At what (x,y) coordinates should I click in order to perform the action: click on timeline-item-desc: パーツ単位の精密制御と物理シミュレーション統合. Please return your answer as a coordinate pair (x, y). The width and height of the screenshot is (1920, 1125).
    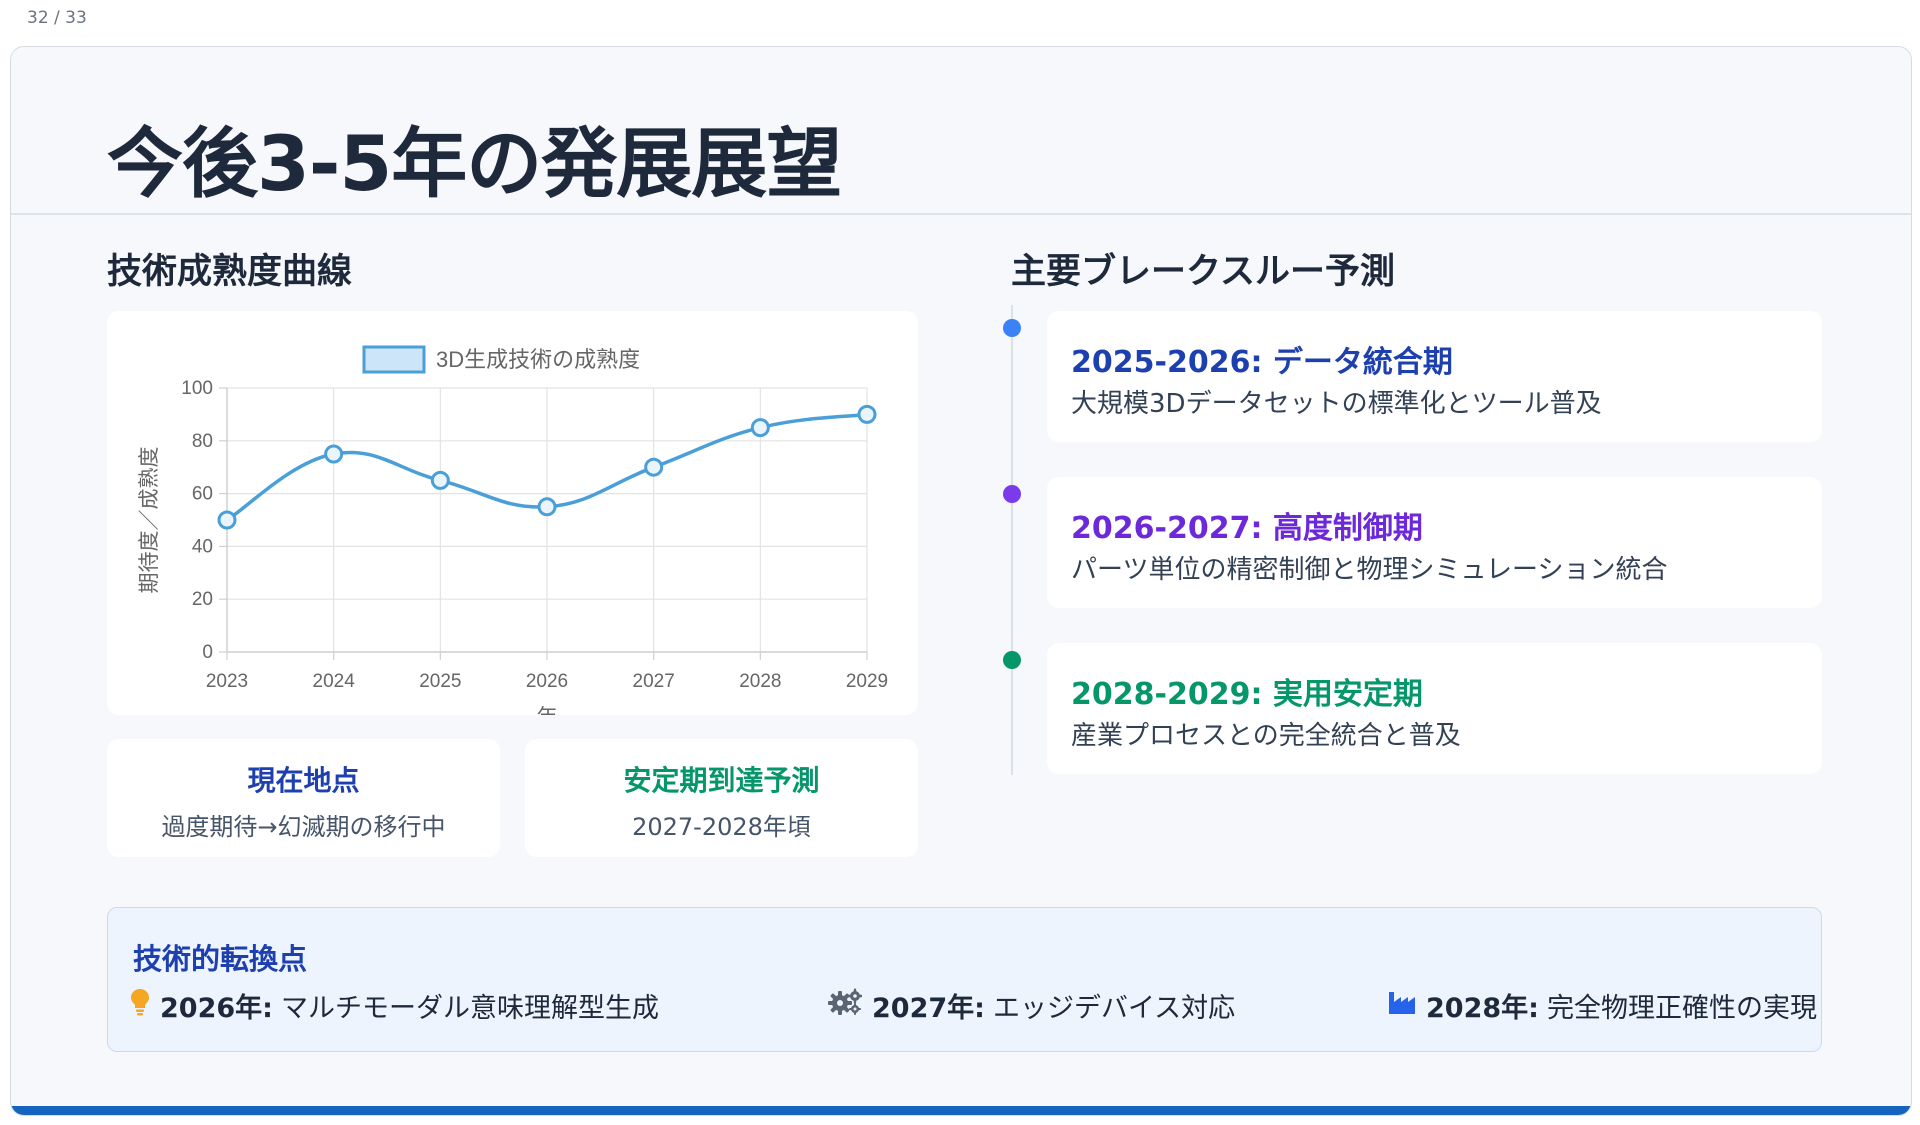
    Looking at the image, I should click on (1369, 570).